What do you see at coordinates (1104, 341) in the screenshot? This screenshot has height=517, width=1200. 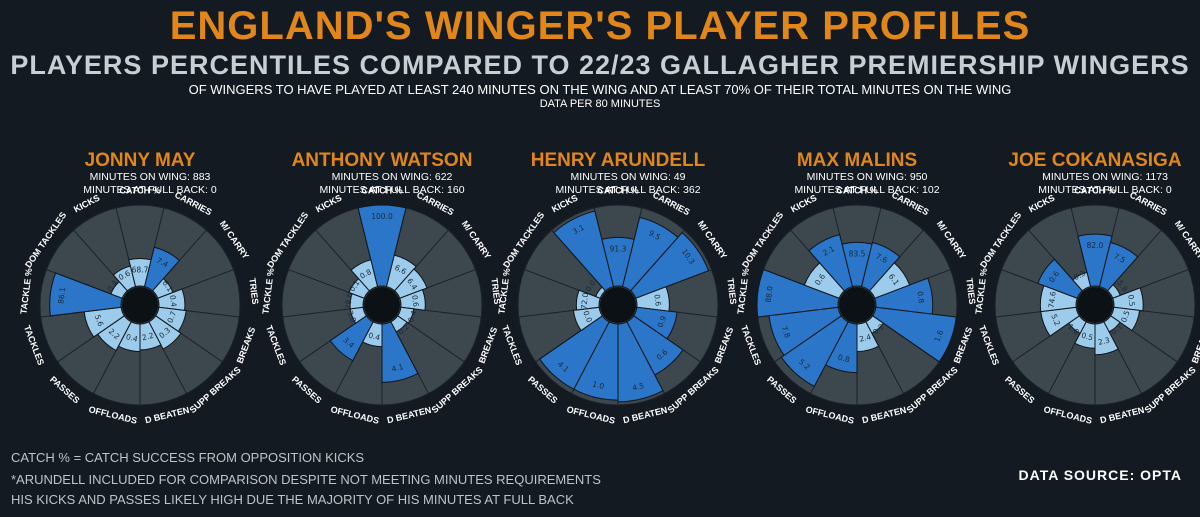 I see `radar-value-label: 2.3` at bounding box center [1104, 341].